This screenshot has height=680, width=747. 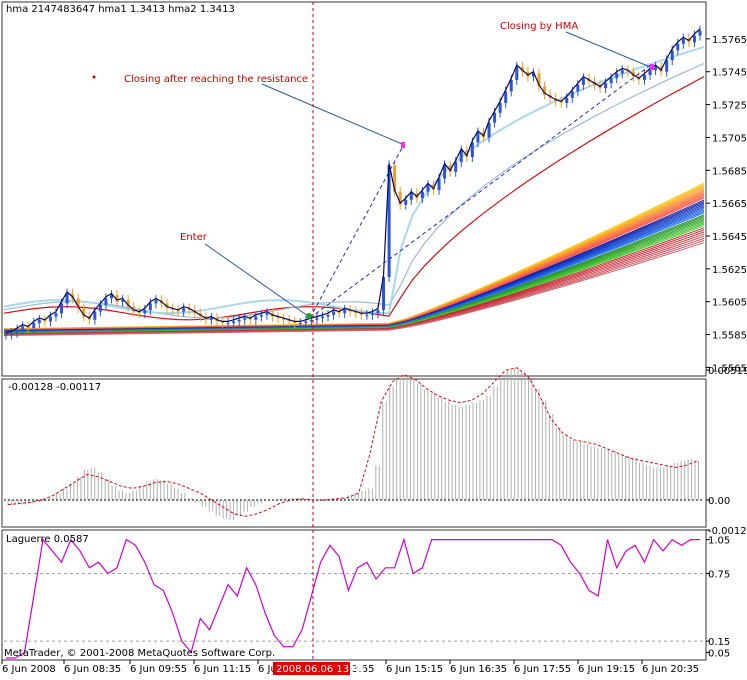 What do you see at coordinates (320, 669) in the screenshot?
I see `cursor-time-label: 2008.06.06 13:40` at bounding box center [320, 669].